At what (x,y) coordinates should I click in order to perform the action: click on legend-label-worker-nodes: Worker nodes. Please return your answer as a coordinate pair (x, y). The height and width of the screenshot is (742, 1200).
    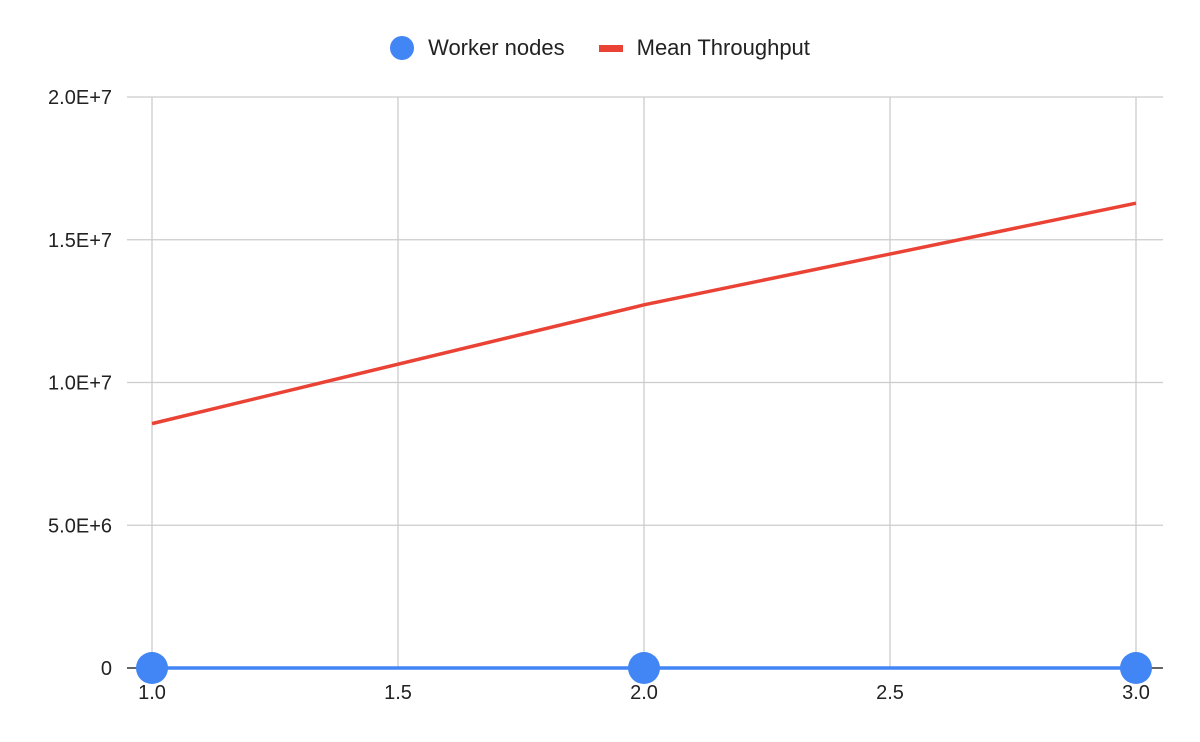
    Looking at the image, I should click on (496, 47).